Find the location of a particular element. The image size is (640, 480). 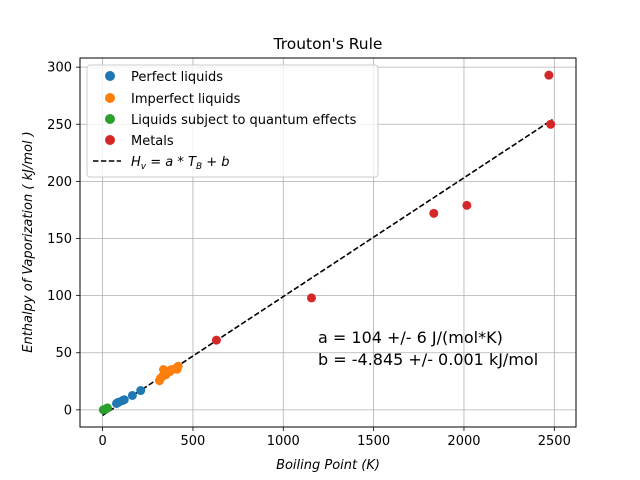

legend-marker-quantum-liquids is located at coordinates (110, 119).